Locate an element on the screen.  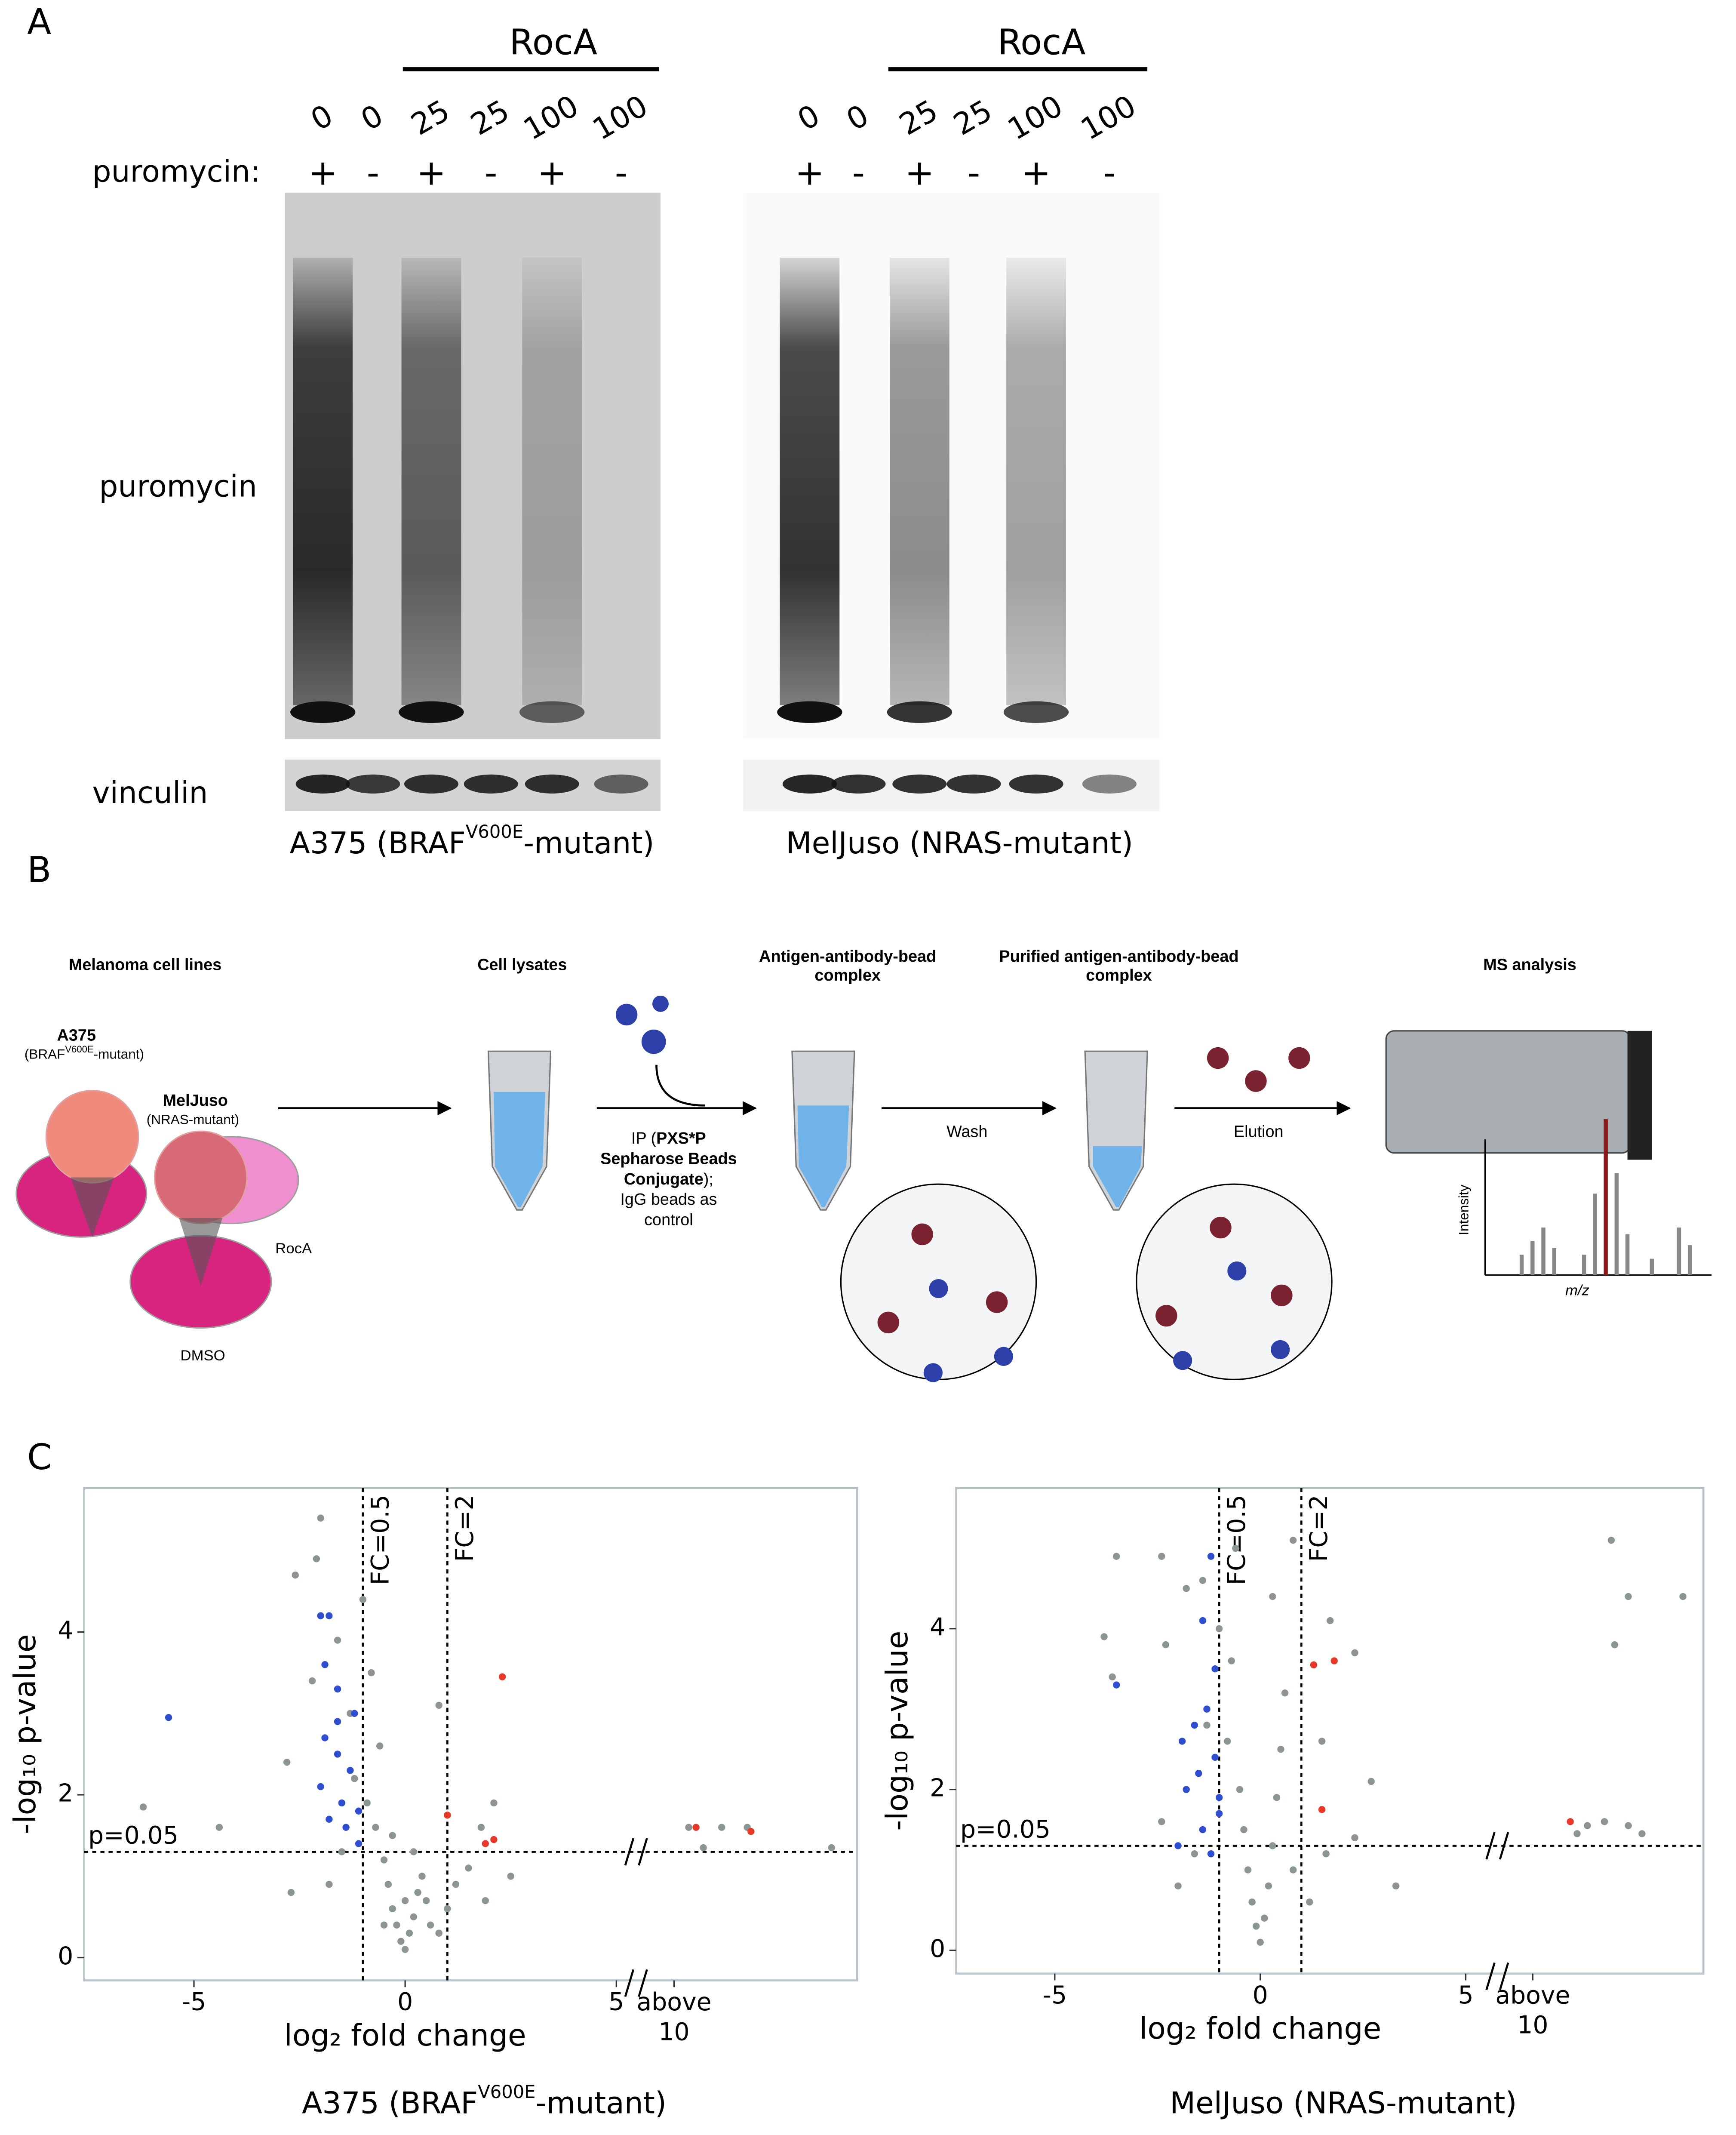
label-line: above is located at coordinates (674, 2002).